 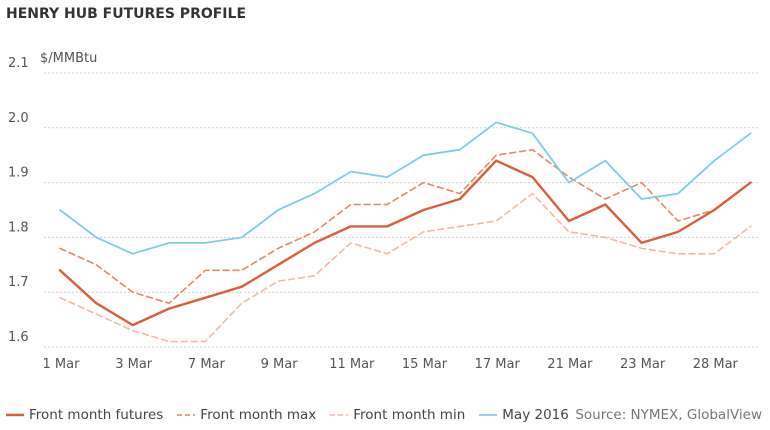 What do you see at coordinates (668, 415) in the screenshot?
I see `source-note: Source: NYMEX, GlobalView` at bounding box center [668, 415].